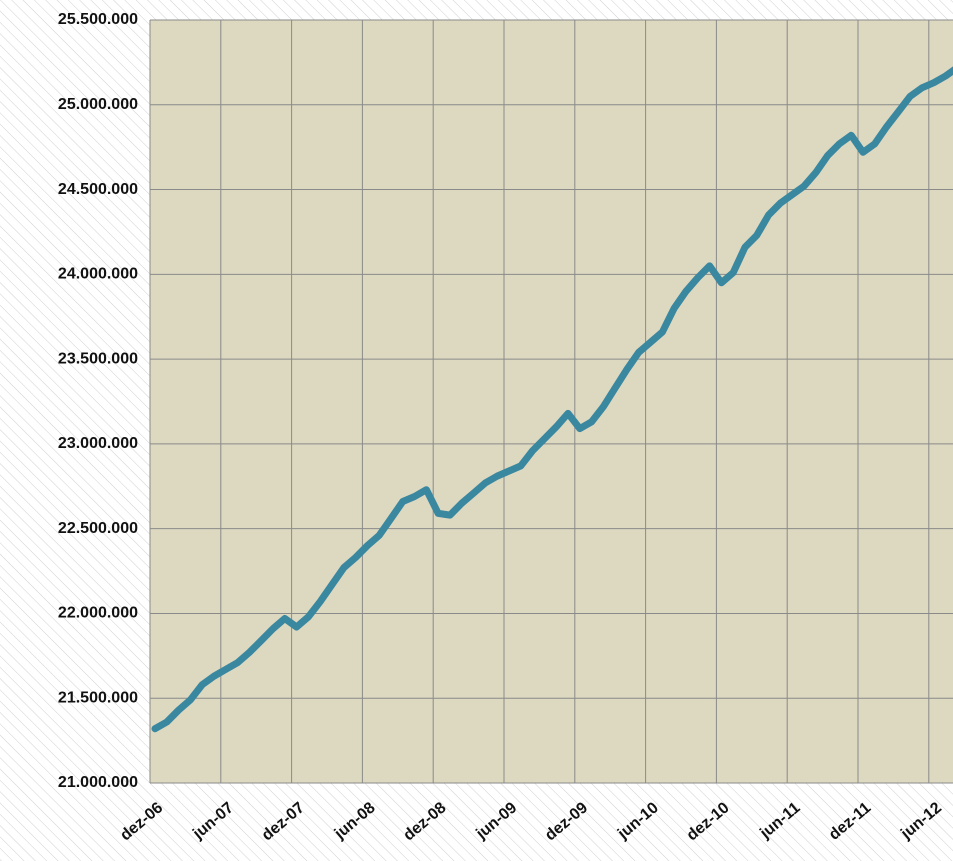  I want to click on y-tick-label: 23.000.000, so click(98, 443).